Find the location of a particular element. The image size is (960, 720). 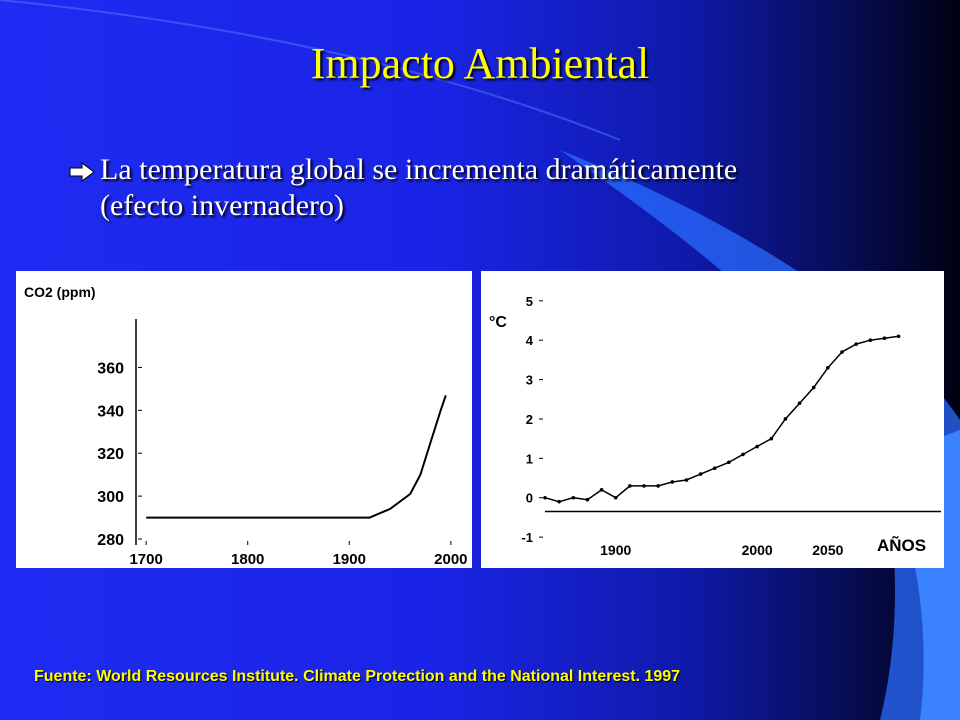

temperature-y-tick-label: 1 is located at coordinates (529, 458).